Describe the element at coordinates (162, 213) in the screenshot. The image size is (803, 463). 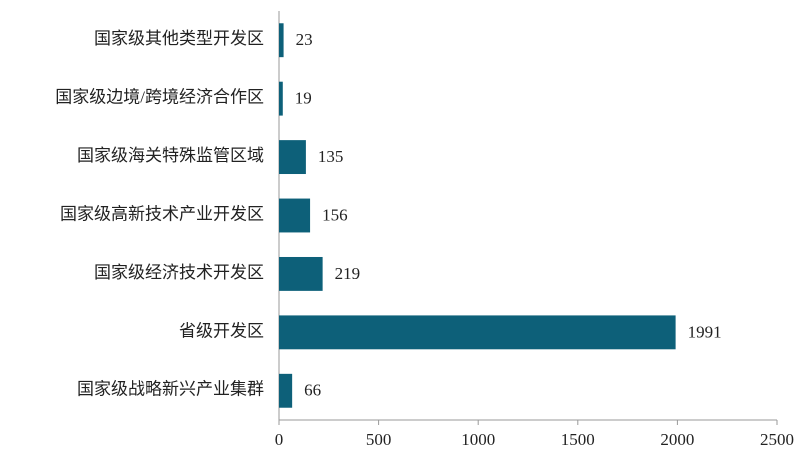
I see `y-tick-label: 国家级高新技术产业开发区` at that location.